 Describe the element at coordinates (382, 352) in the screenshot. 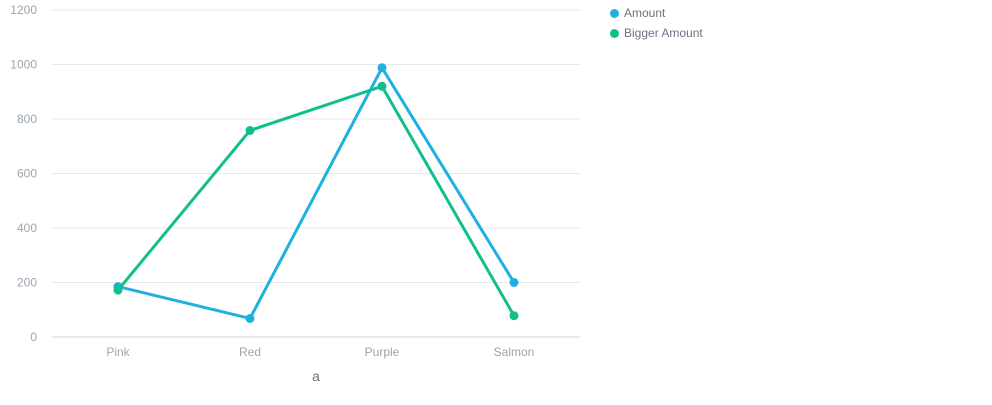

I see `x-tick-label: Purple` at that location.